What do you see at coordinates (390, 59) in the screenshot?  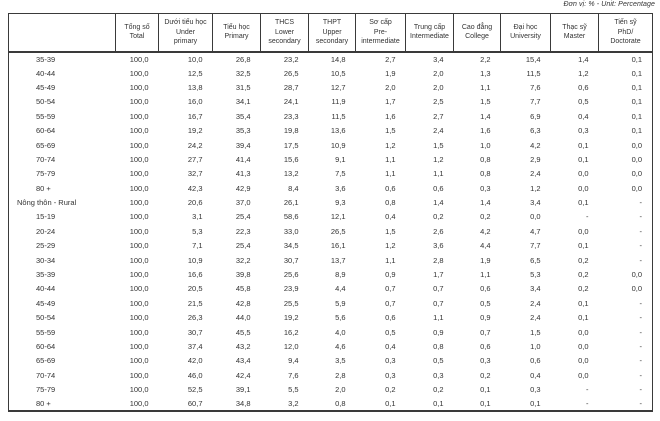 I see `data-cell: 2,7` at bounding box center [390, 59].